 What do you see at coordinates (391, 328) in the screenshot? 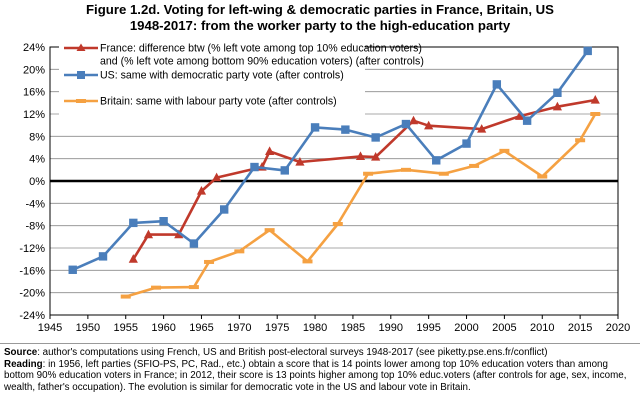
I see `x-tick-label: 1990` at bounding box center [391, 328].